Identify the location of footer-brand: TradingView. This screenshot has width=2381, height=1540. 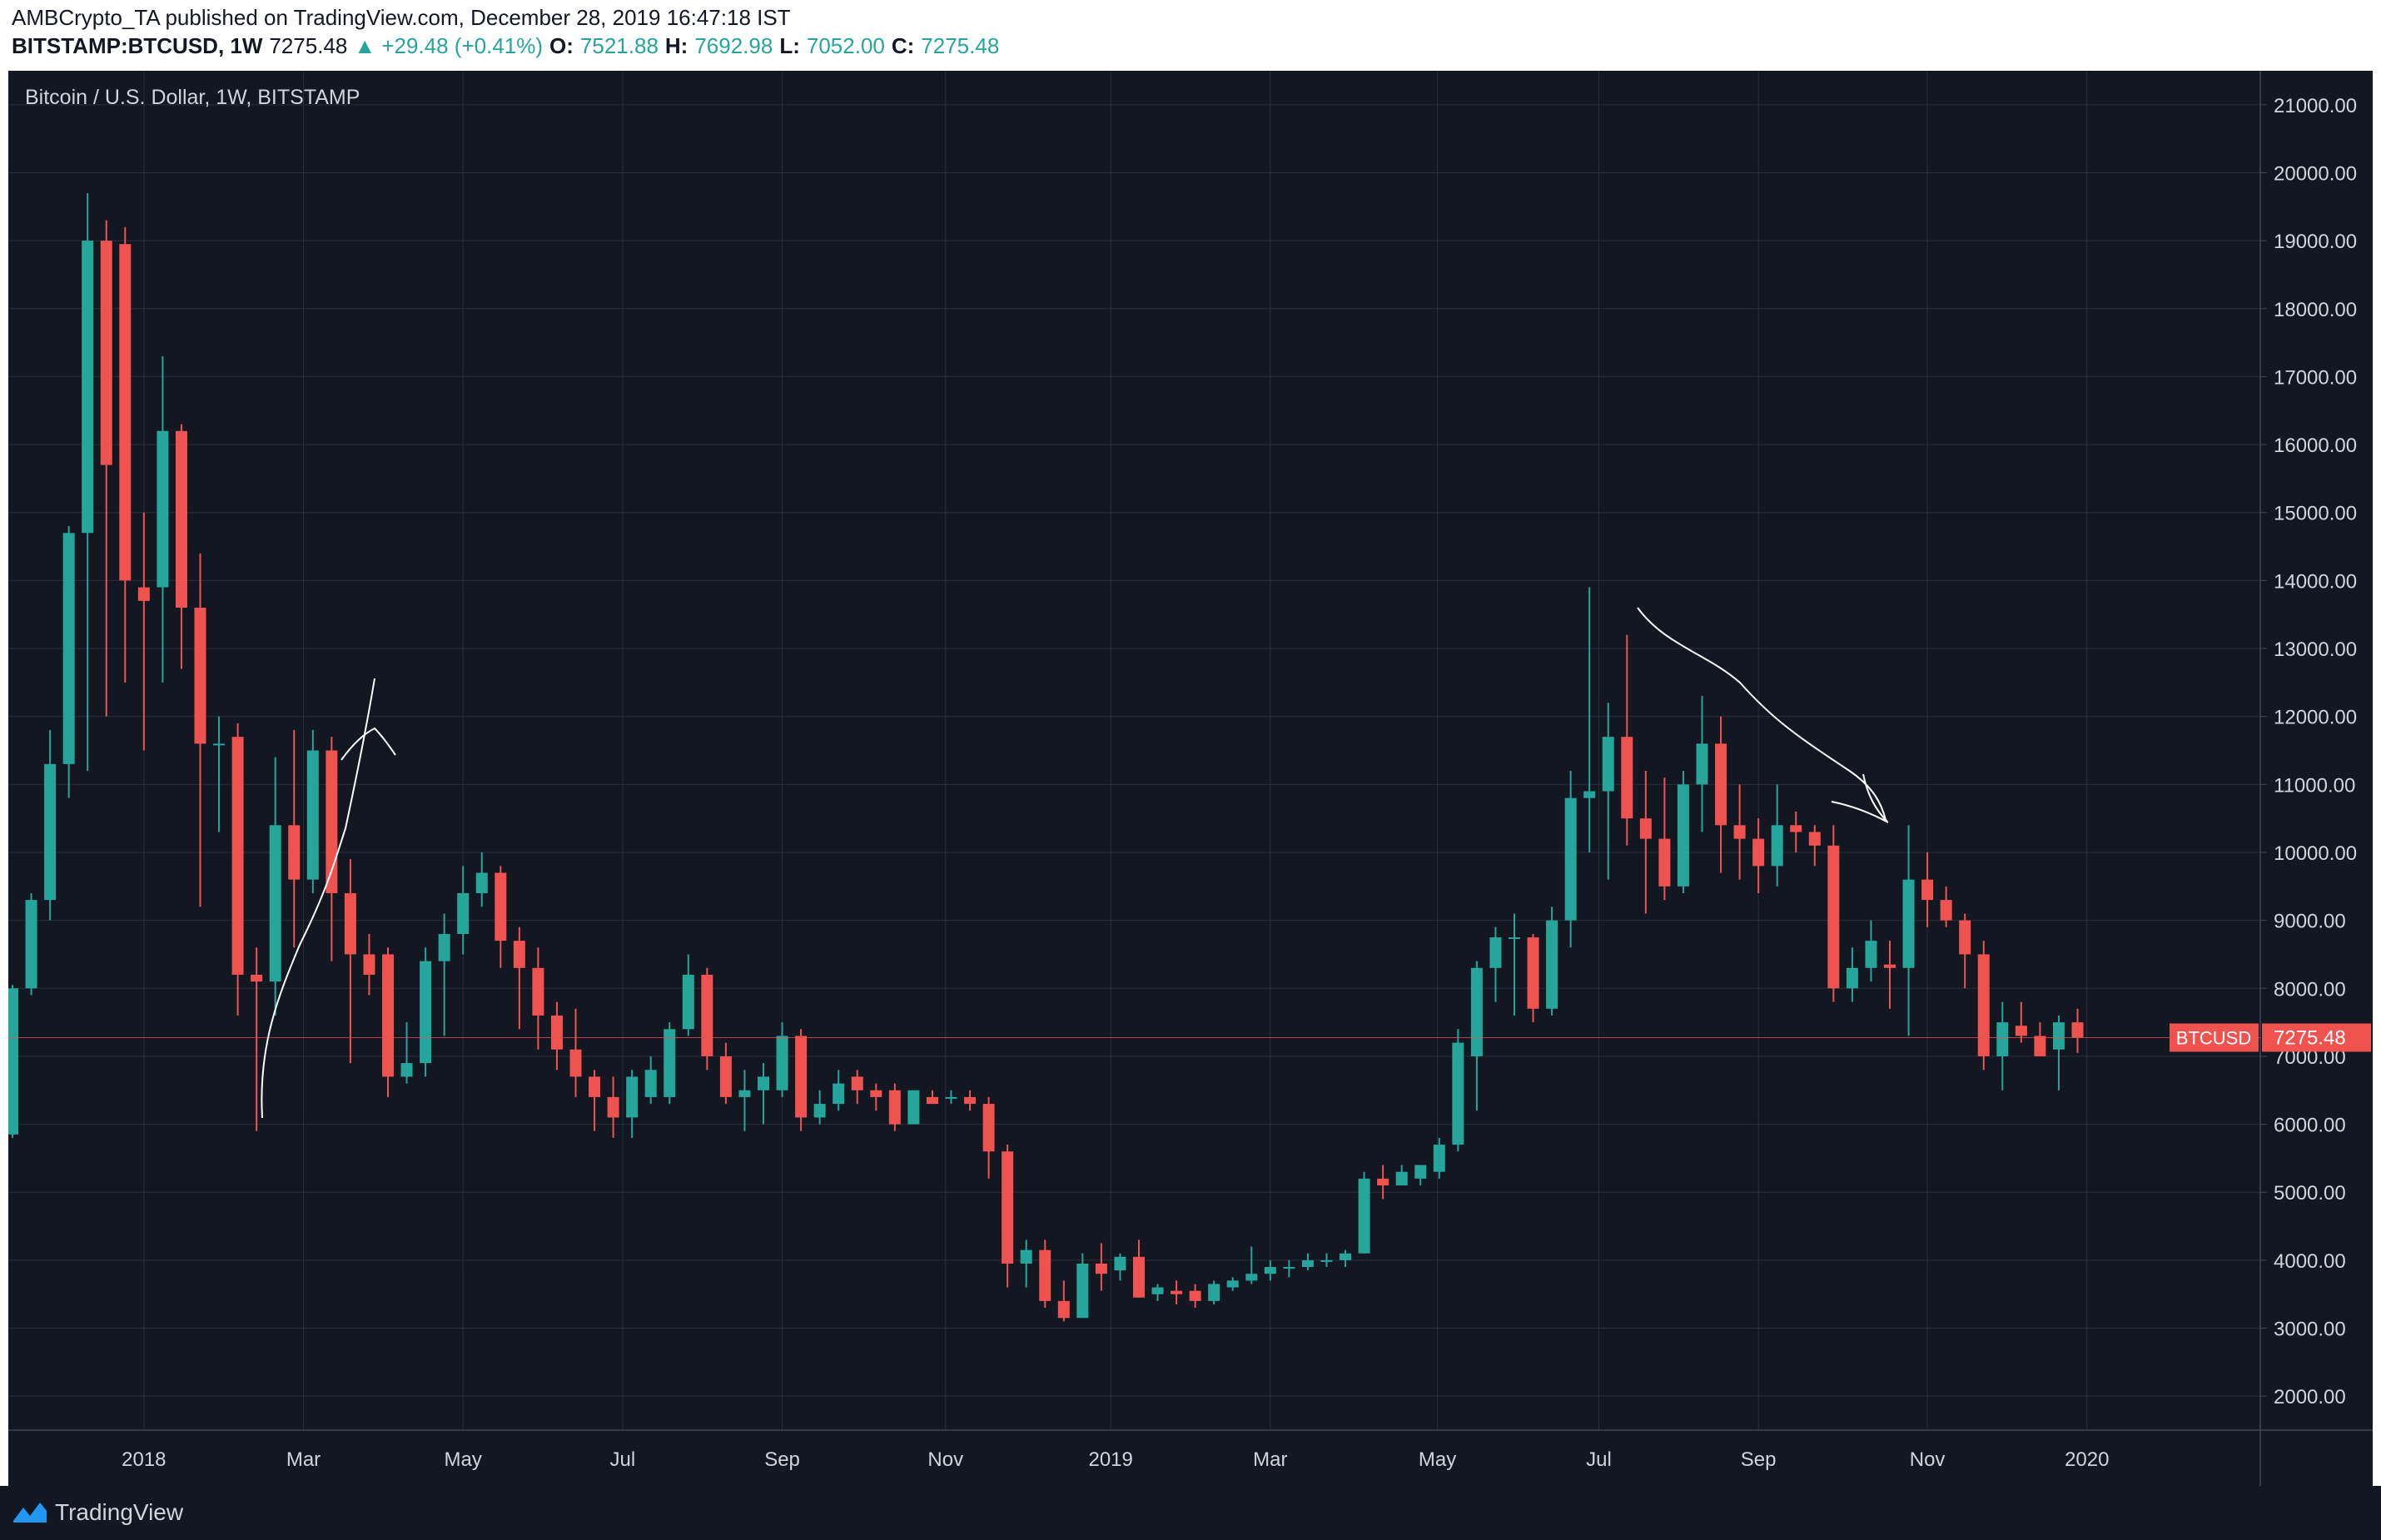
(119, 1512).